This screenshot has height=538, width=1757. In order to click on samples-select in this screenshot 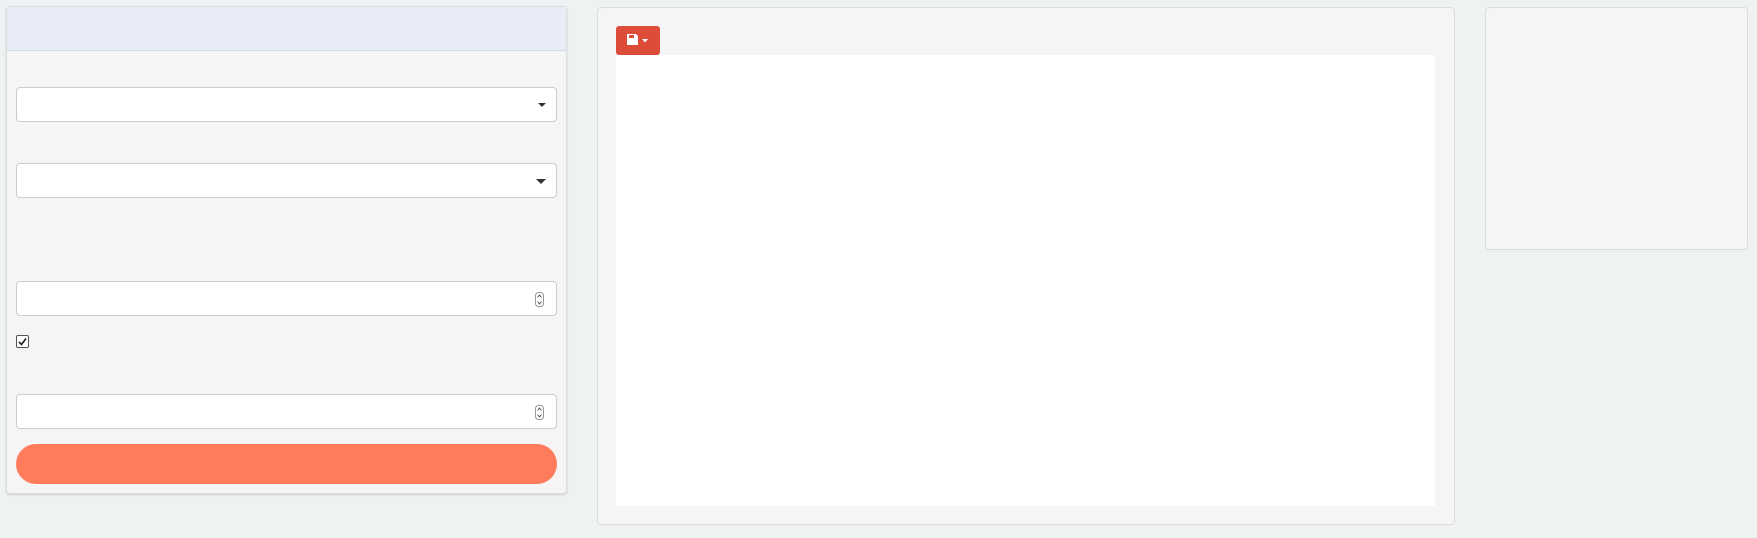, I will do `click(286, 104)`.